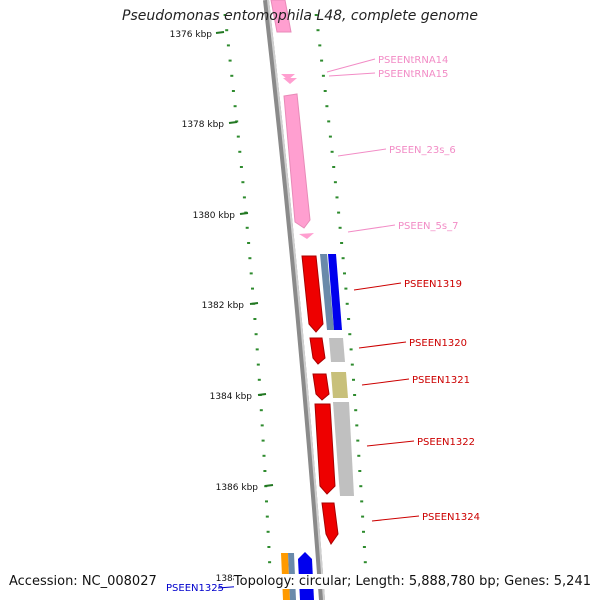  Describe the element at coordinates (343, 449) in the screenshot. I see `pseen1322-gray-band` at that location.